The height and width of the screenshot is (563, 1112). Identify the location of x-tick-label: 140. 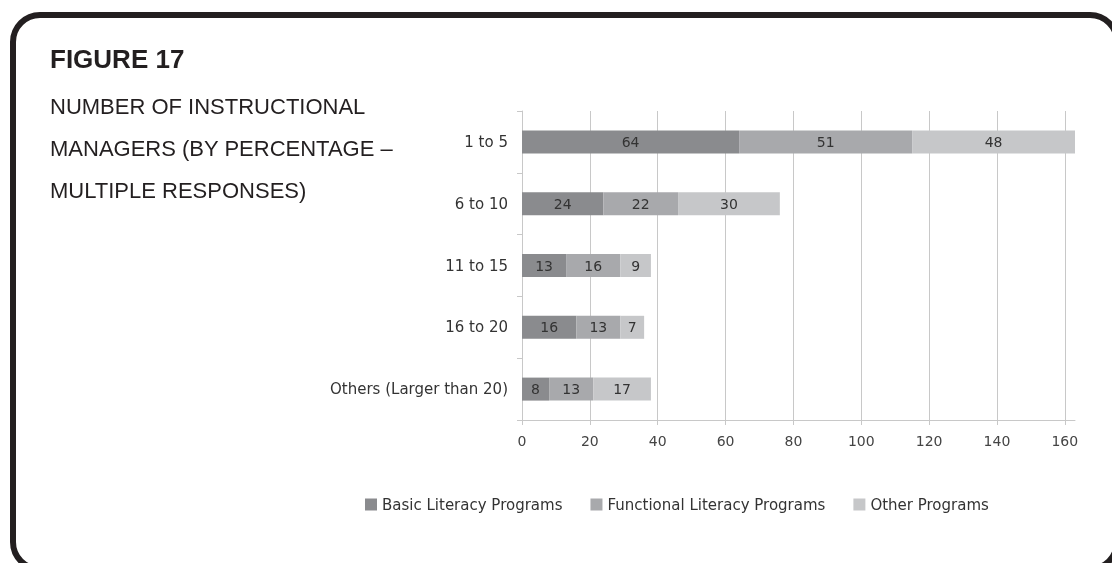
(997, 441).